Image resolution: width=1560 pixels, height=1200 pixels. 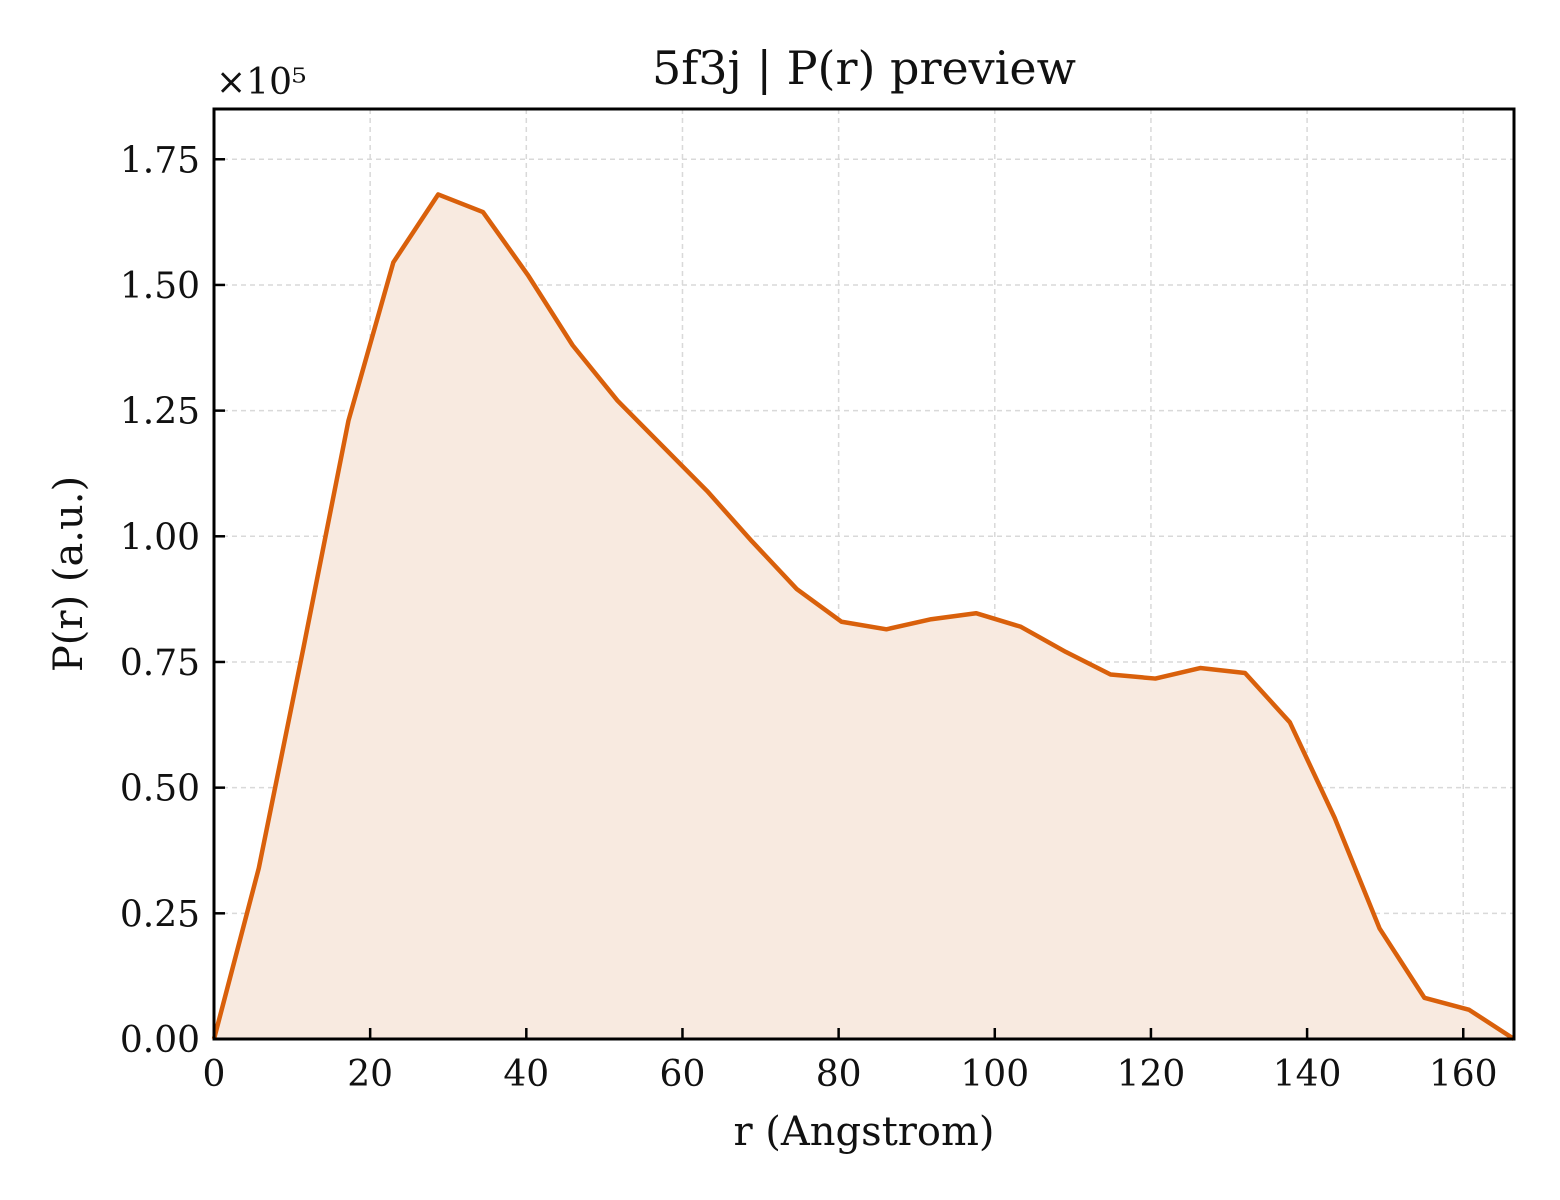 I want to click on chart-title: 5f3j | P(r) preview, so click(x=864, y=68).